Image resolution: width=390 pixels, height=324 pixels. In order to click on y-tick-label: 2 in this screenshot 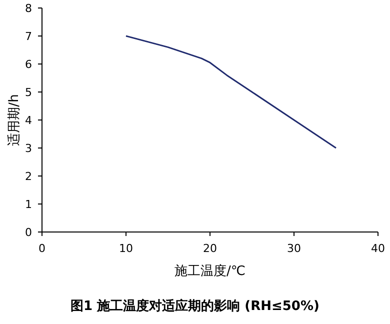, I will do `click(28, 176)`.